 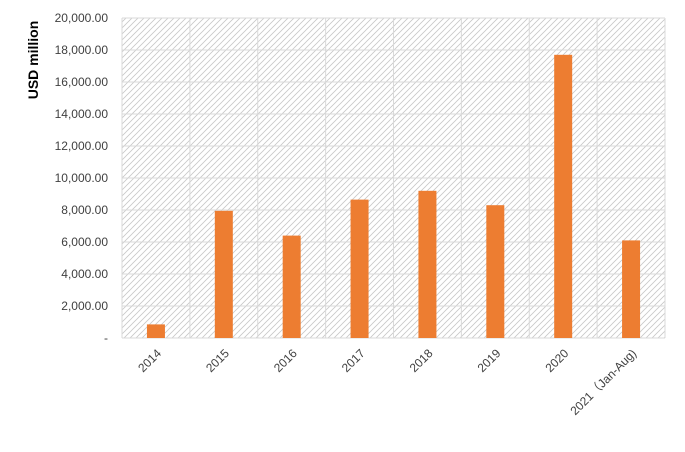 What do you see at coordinates (33, 60) in the screenshot?
I see `y-axis-label: USD million` at bounding box center [33, 60].